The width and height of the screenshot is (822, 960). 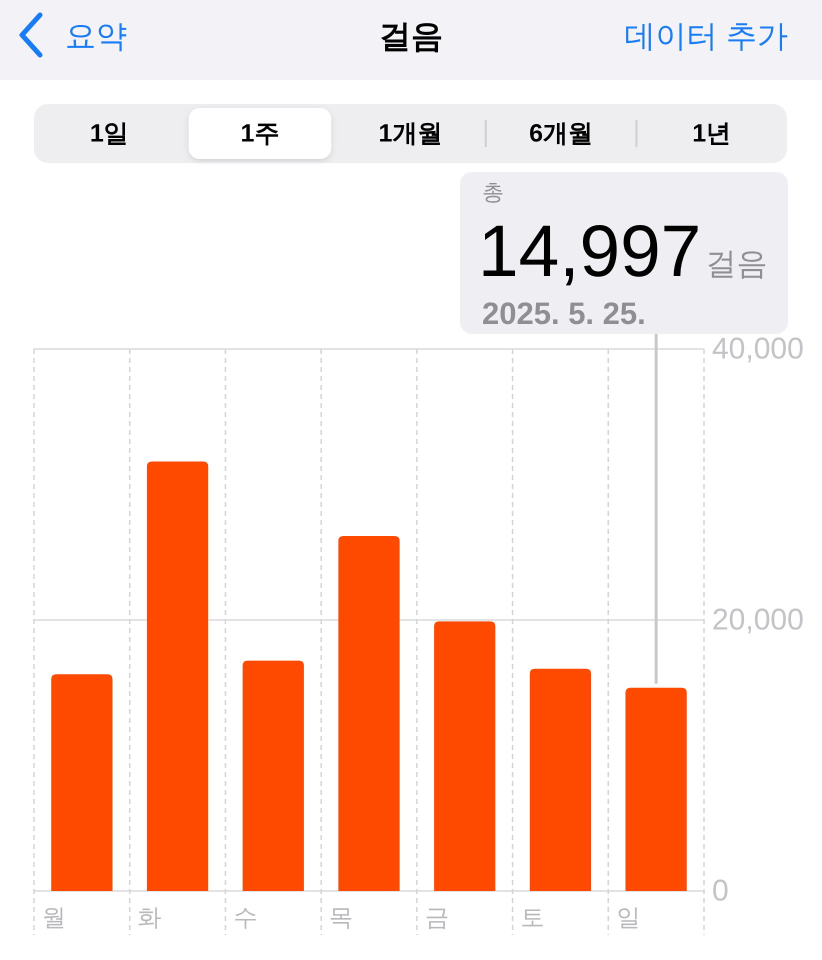 I want to click on xtick: 일, so click(x=628, y=918).